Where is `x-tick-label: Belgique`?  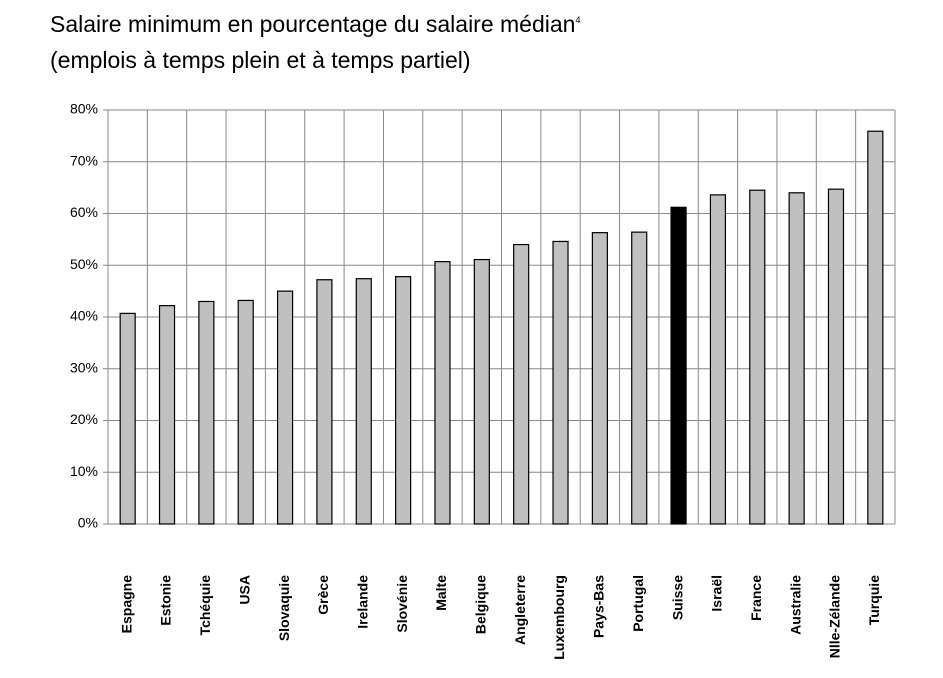
x-tick-label: Belgique is located at coordinates (481, 604).